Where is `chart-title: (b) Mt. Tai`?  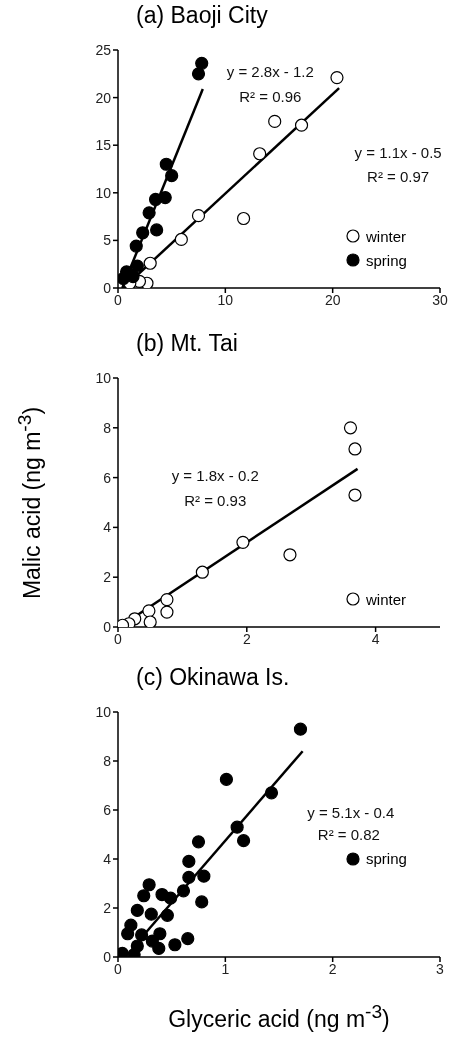 chart-title: (b) Mt. Tai is located at coordinates (187, 343).